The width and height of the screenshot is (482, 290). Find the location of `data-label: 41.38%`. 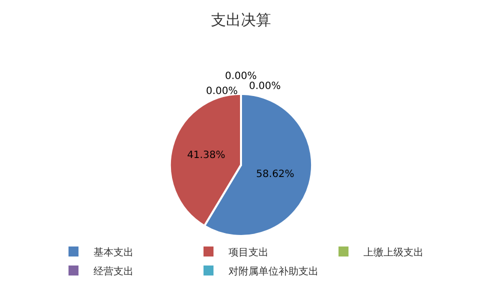

data-label: 41.38% is located at coordinates (206, 155).